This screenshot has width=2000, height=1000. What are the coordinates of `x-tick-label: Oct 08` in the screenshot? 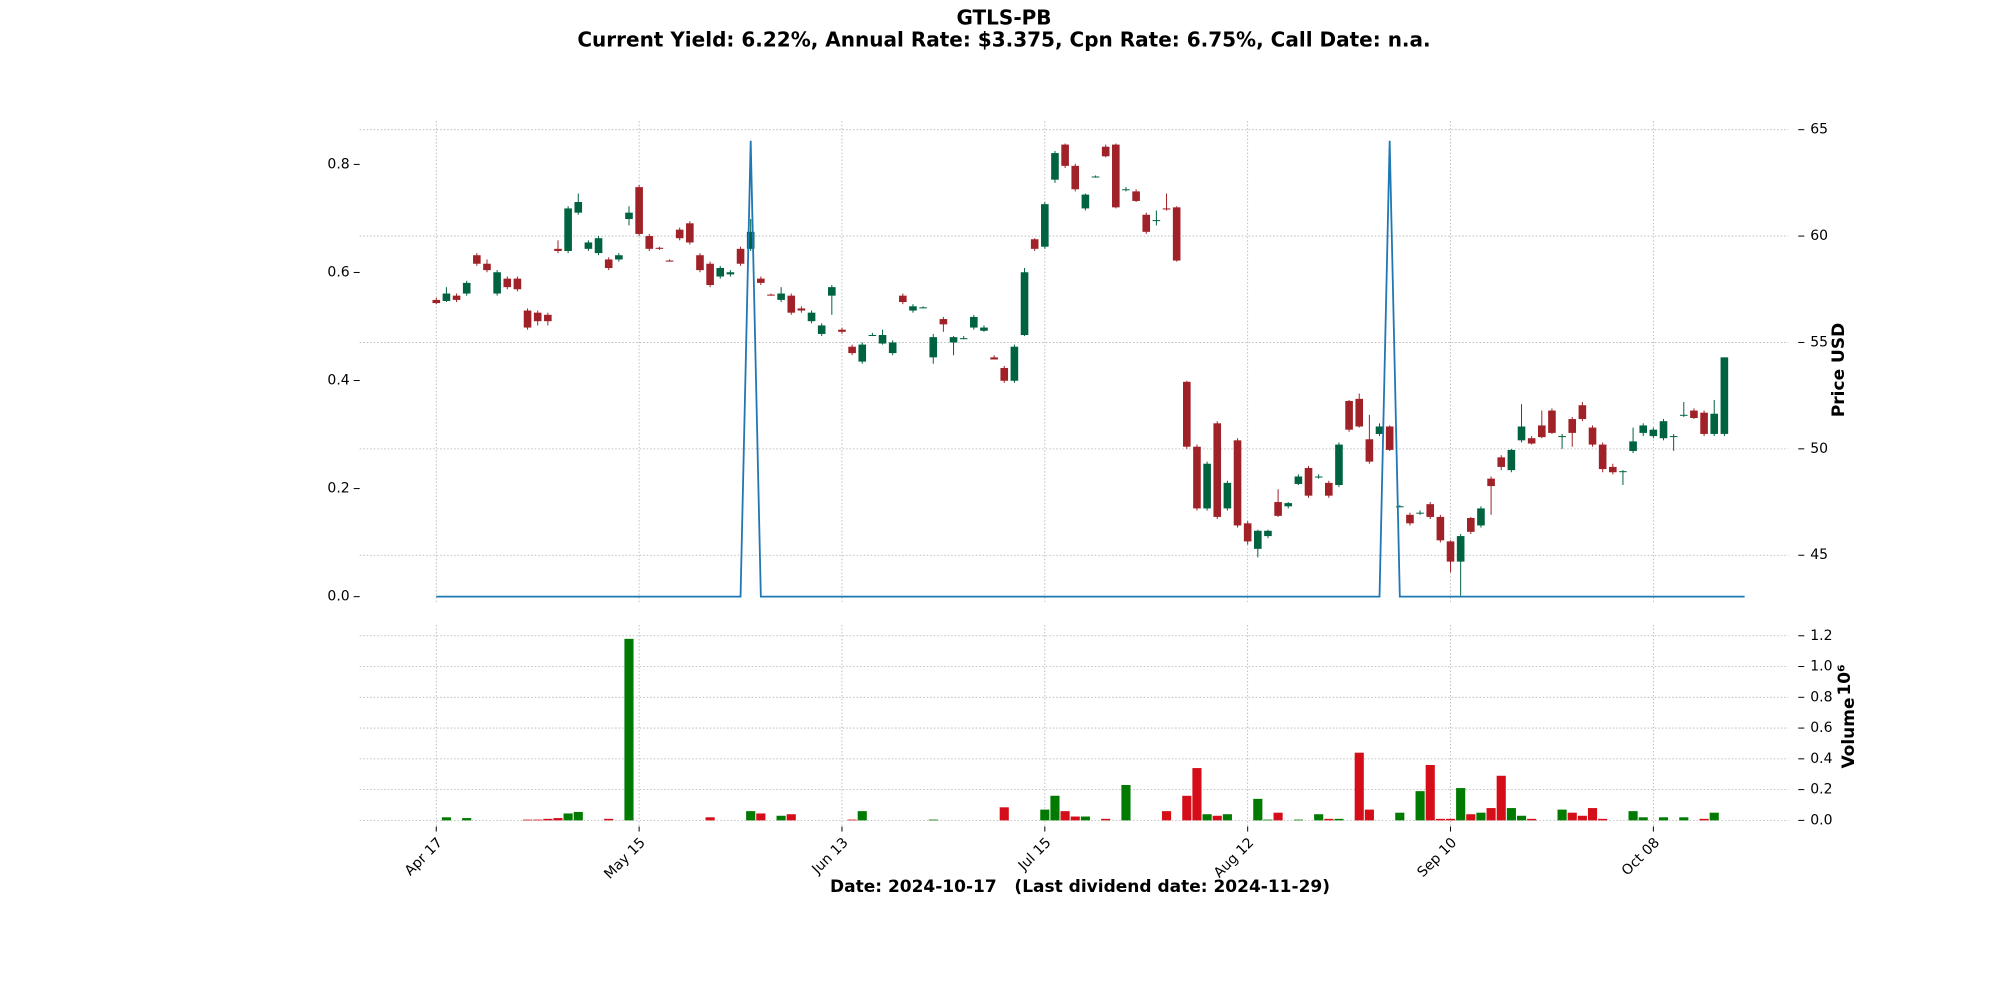 It's located at (1641, 857).